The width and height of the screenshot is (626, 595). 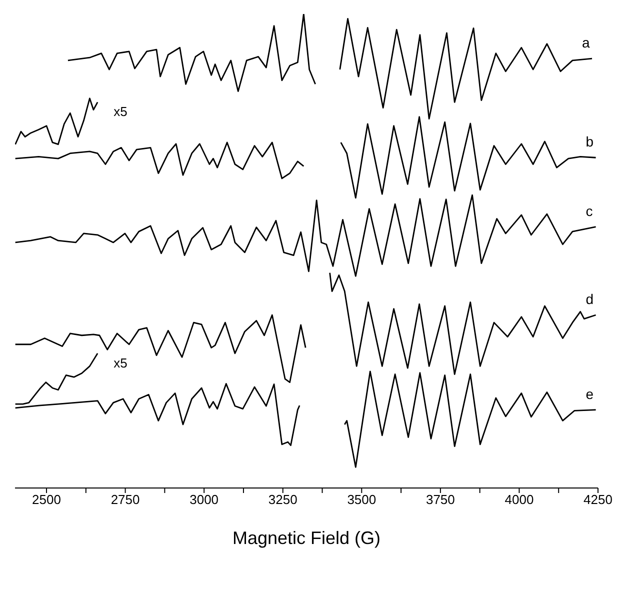 I want to click on series-label: b, so click(x=590, y=142).